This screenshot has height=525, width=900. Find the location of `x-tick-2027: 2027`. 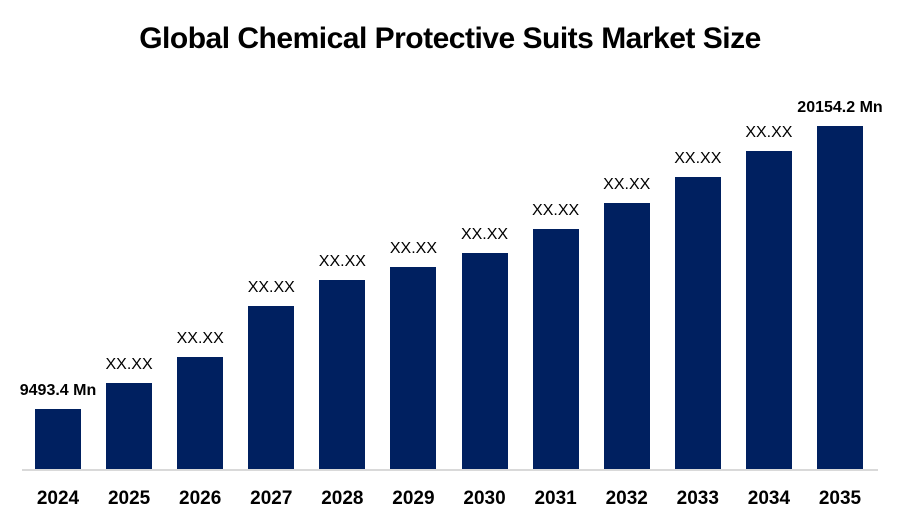

x-tick-2027: 2027 is located at coordinates (271, 498).